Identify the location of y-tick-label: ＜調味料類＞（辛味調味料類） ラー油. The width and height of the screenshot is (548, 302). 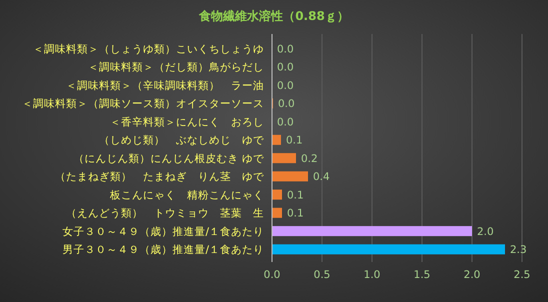
(165, 85).